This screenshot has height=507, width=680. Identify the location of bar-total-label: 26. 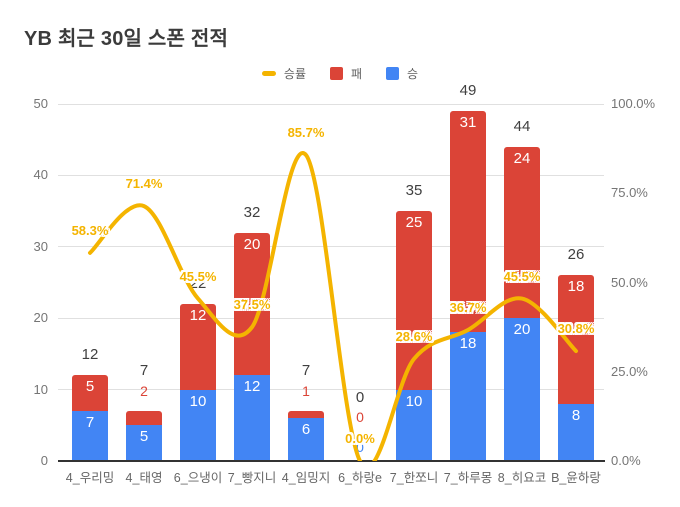
(576, 255).